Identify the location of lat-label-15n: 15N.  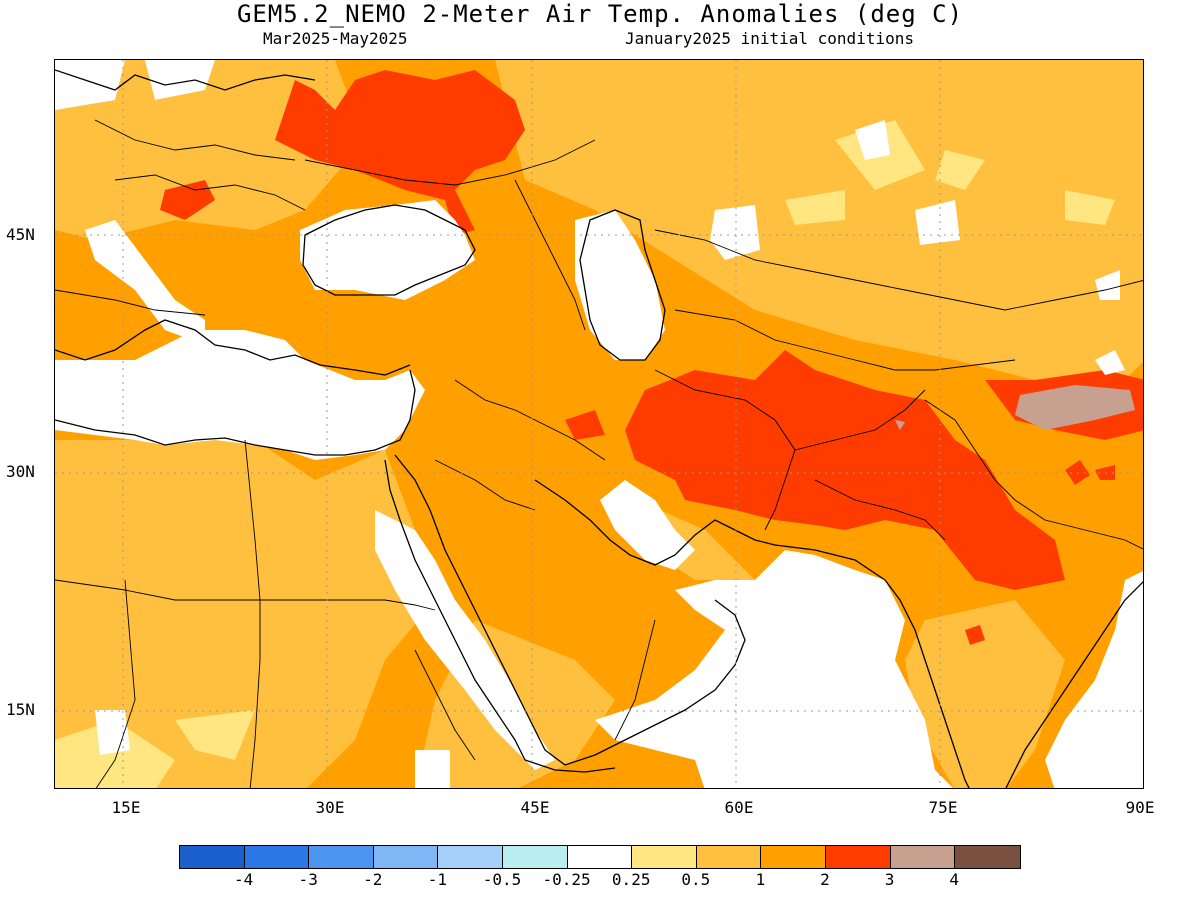
(20, 709).